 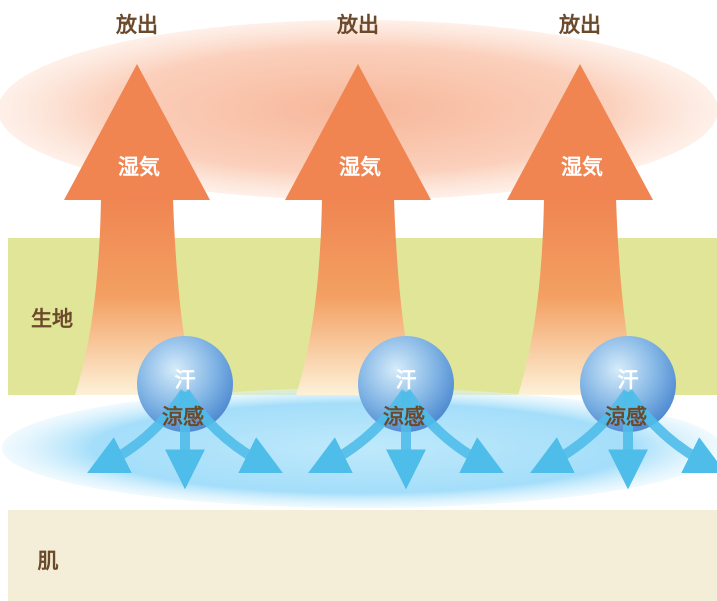 I want to click on fabric-label: 生地, so click(x=52, y=319).